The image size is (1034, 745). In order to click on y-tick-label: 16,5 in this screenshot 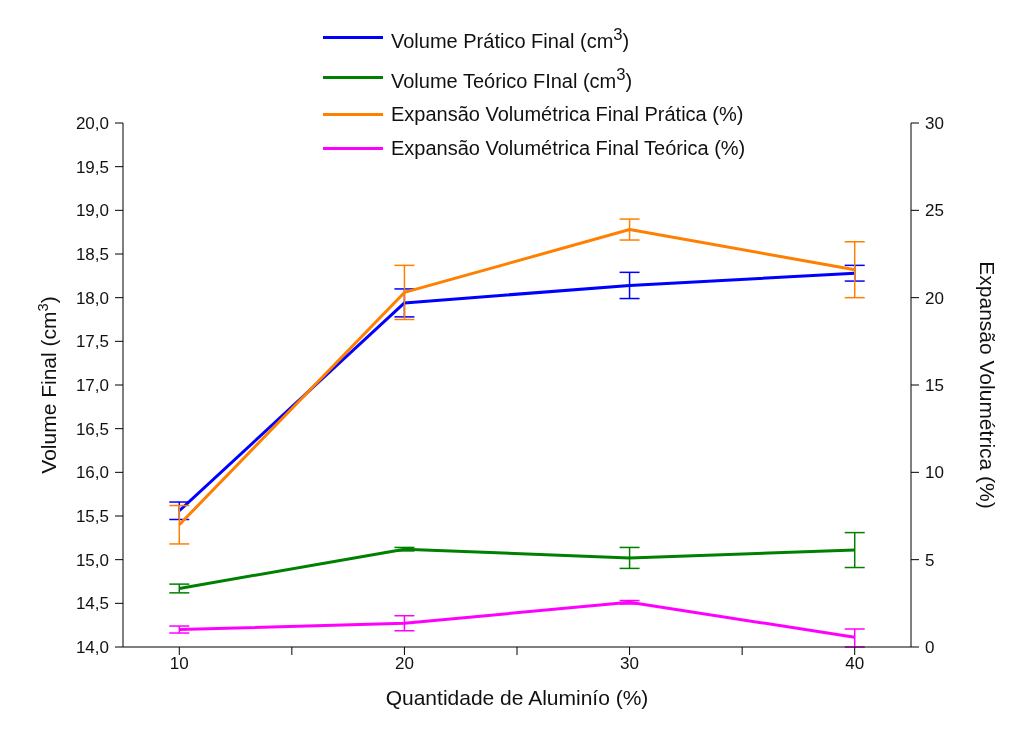, I will do `click(92, 429)`.